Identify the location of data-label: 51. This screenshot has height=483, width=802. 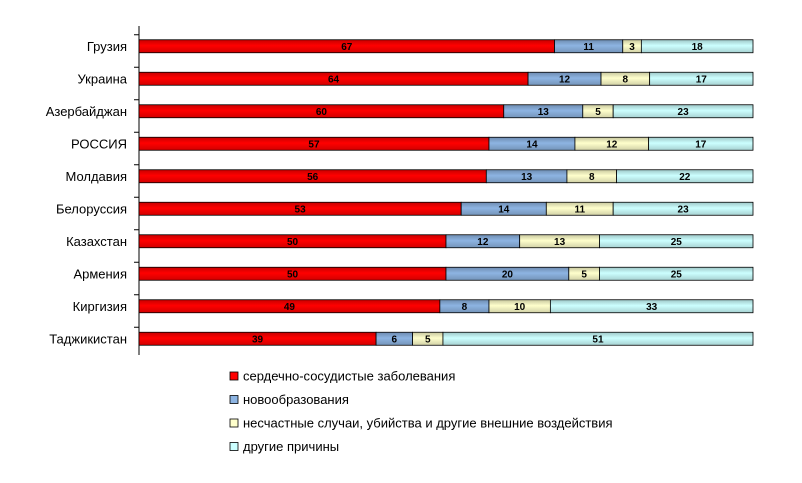
(598, 339).